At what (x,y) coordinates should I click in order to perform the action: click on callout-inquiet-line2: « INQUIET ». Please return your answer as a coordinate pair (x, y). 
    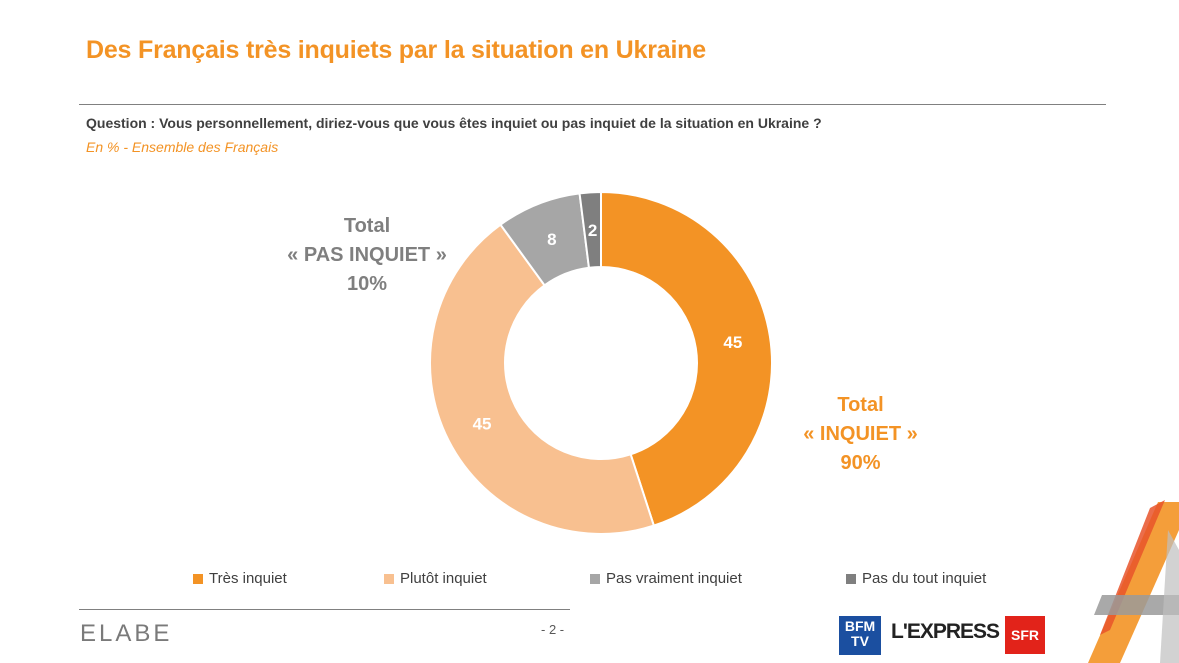
    Looking at the image, I should click on (860, 434).